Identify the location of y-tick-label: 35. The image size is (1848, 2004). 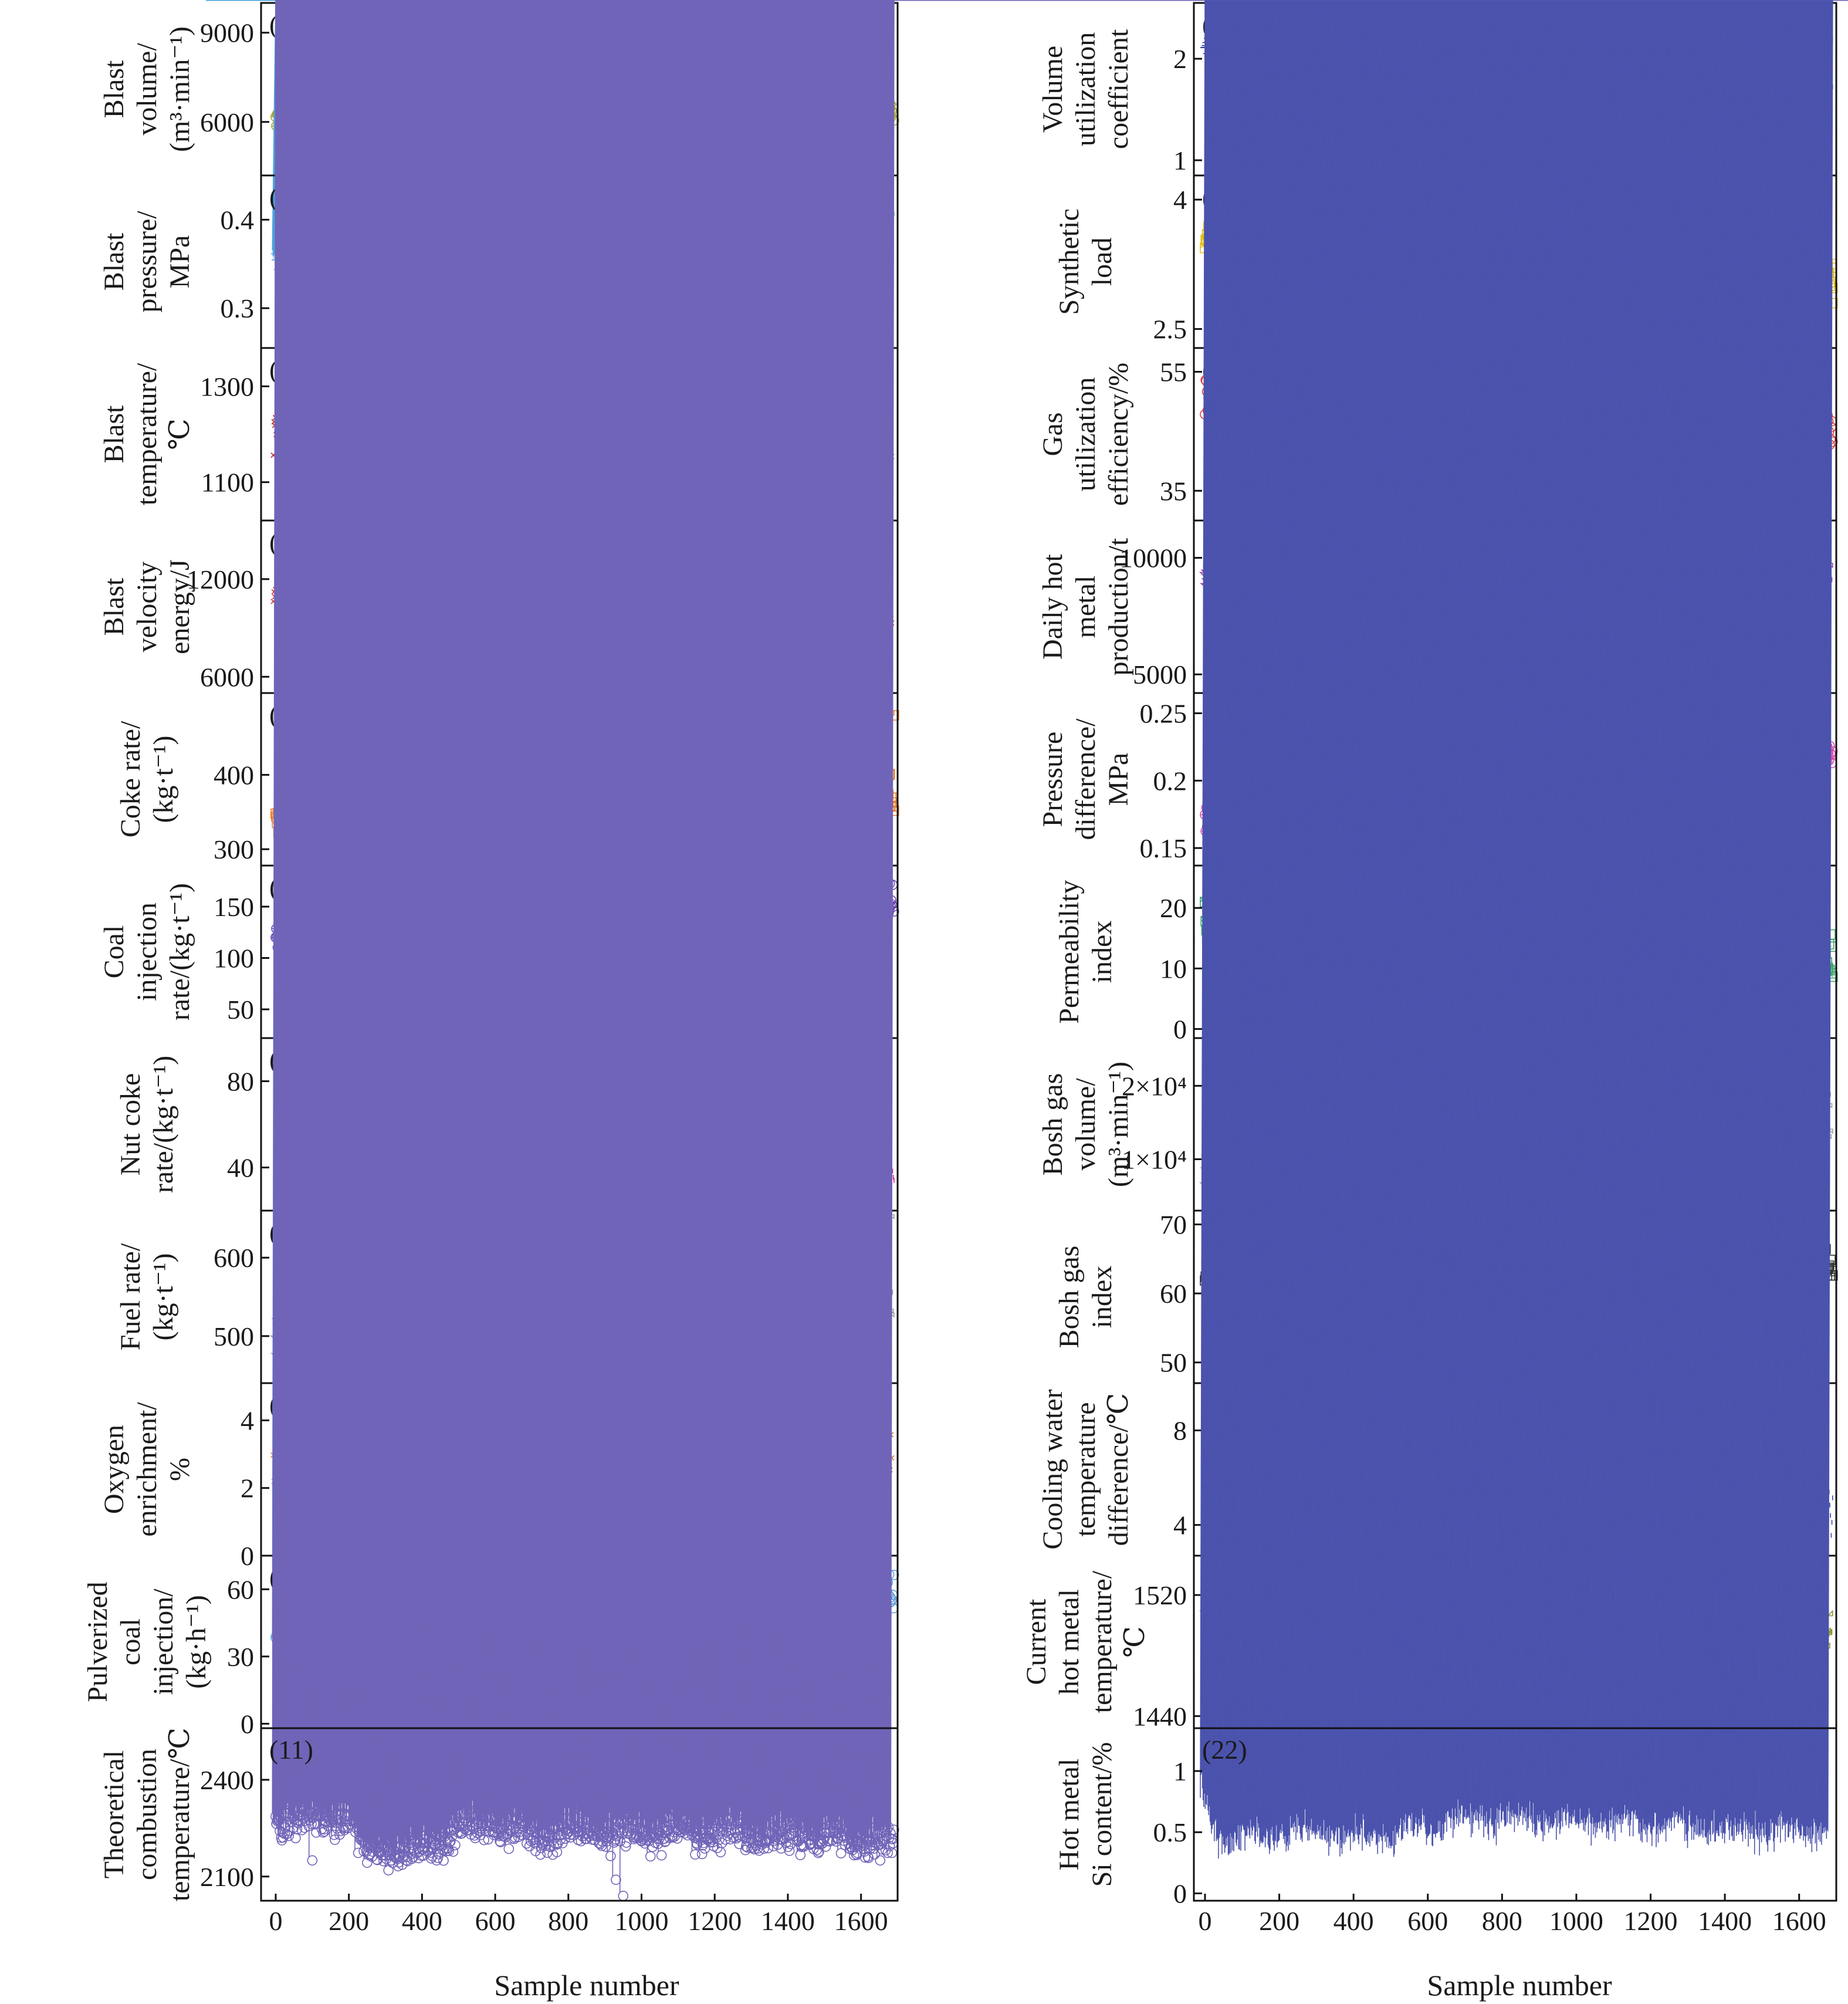
(1173, 491).